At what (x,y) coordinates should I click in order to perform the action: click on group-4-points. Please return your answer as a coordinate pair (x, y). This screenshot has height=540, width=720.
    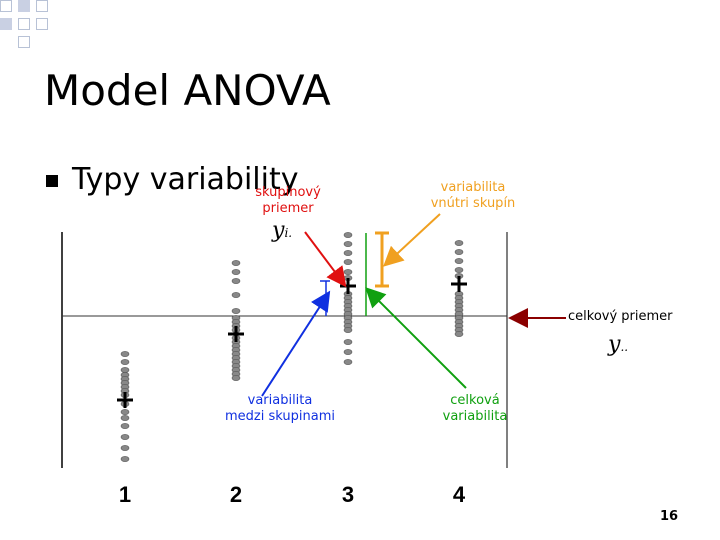
    Looking at the image, I should click on (459, 288).